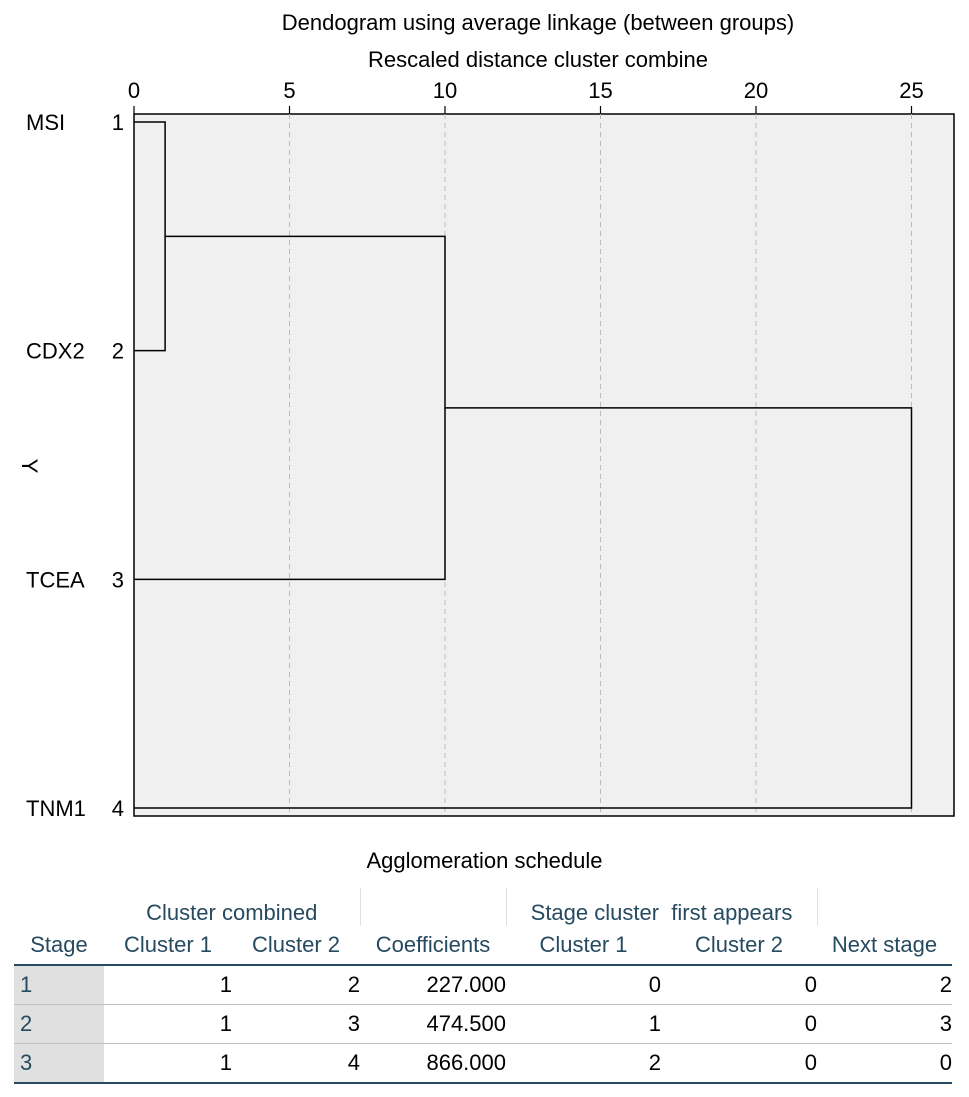 Image resolution: width=969 pixels, height=1097 pixels. What do you see at coordinates (538, 59) in the screenshot?
I see `x-axis-label: Rescaled distance cluster combine` at bounding box center [538, 59].